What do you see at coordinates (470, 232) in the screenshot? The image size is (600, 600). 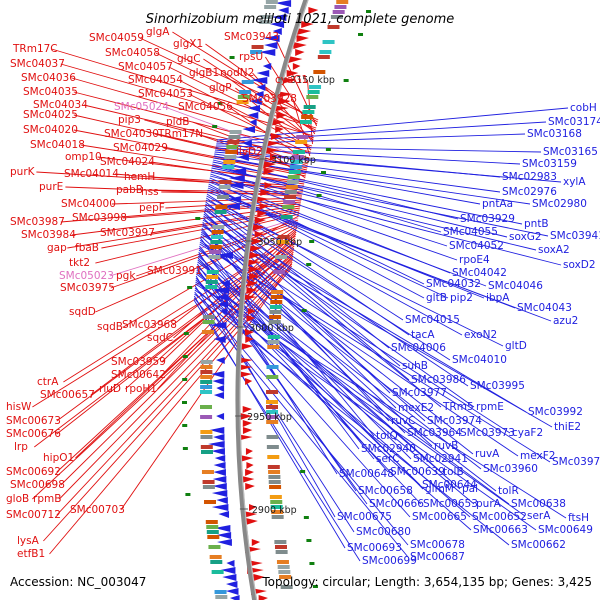 I see `gene-label: SMc04055` at bounding box center [470, 232].